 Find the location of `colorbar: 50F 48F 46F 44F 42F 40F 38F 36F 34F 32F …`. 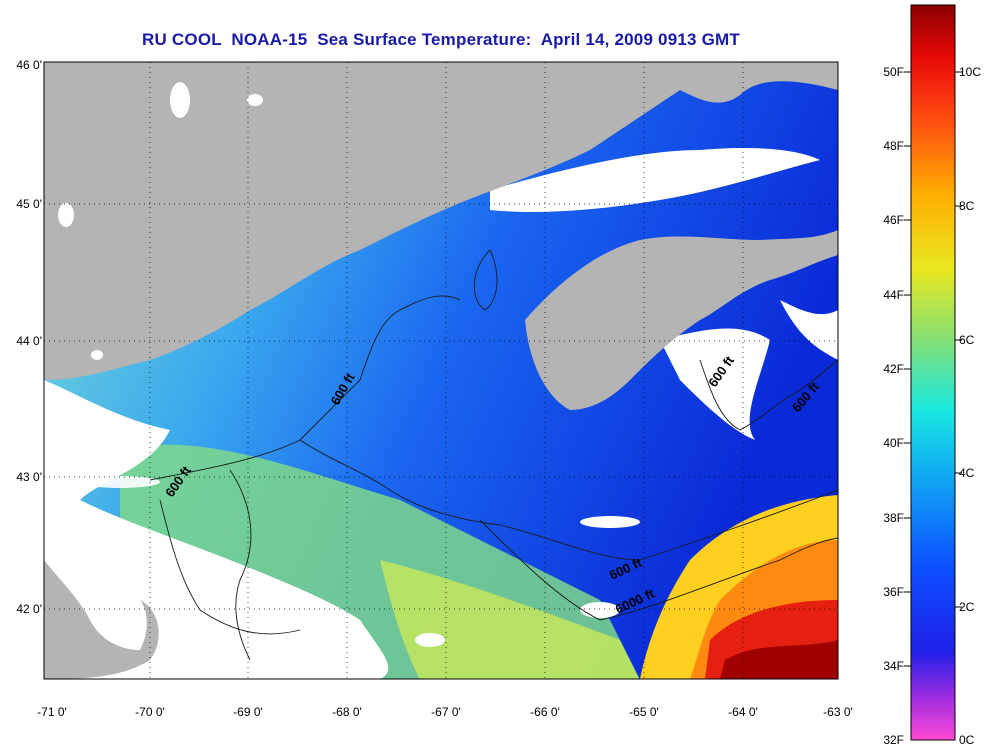

colorbar: 50F 48F 46F 44F 42F 40F 38F 36F 34F 32F … is located at coordinates (932, 375).